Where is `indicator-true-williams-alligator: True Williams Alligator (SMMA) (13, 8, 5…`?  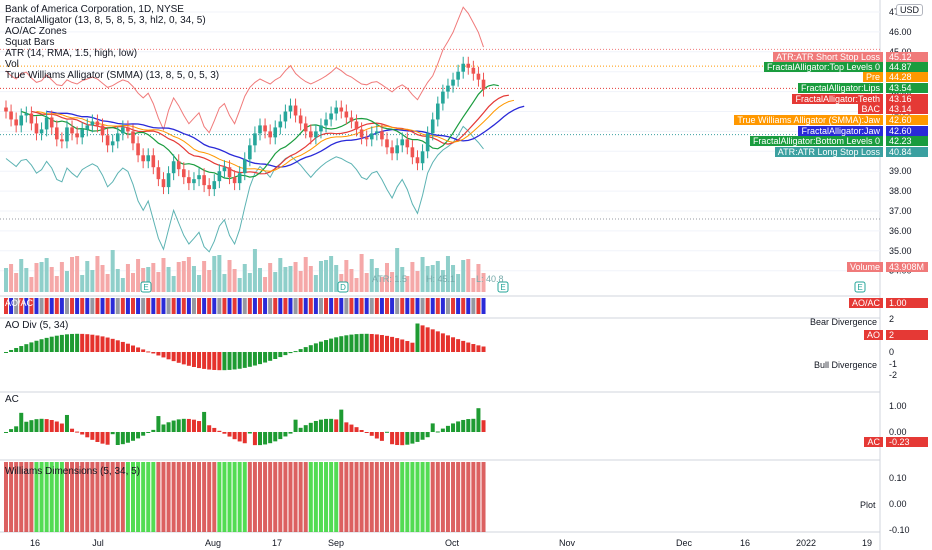
indicator-true-williams-alligator: True Williams Alligator (SMMA) (13, 8, 5… is located at coordinates (112, 75).